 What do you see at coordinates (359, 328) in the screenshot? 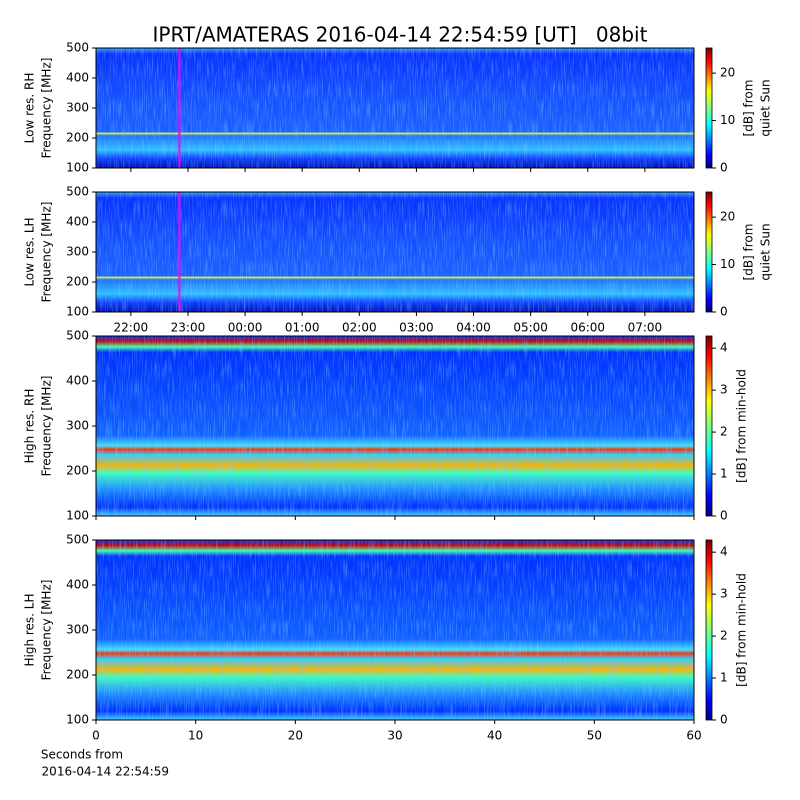
I see `x-tick-label: 02:00` at bounding box center [359, 328].